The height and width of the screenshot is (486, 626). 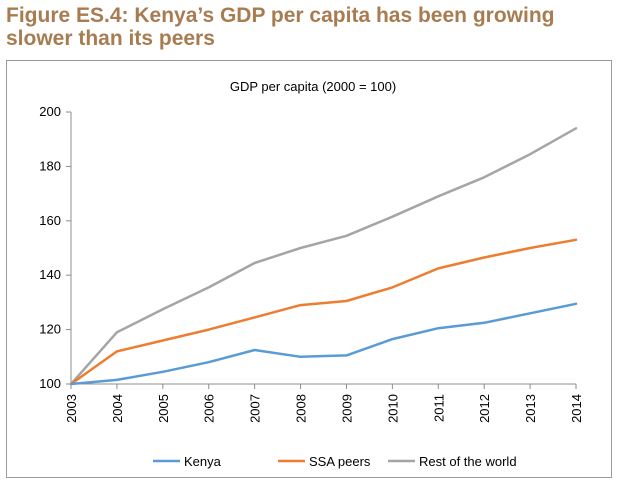 I want to click on x-tick-label: 2004, so click(x=117, y=408).